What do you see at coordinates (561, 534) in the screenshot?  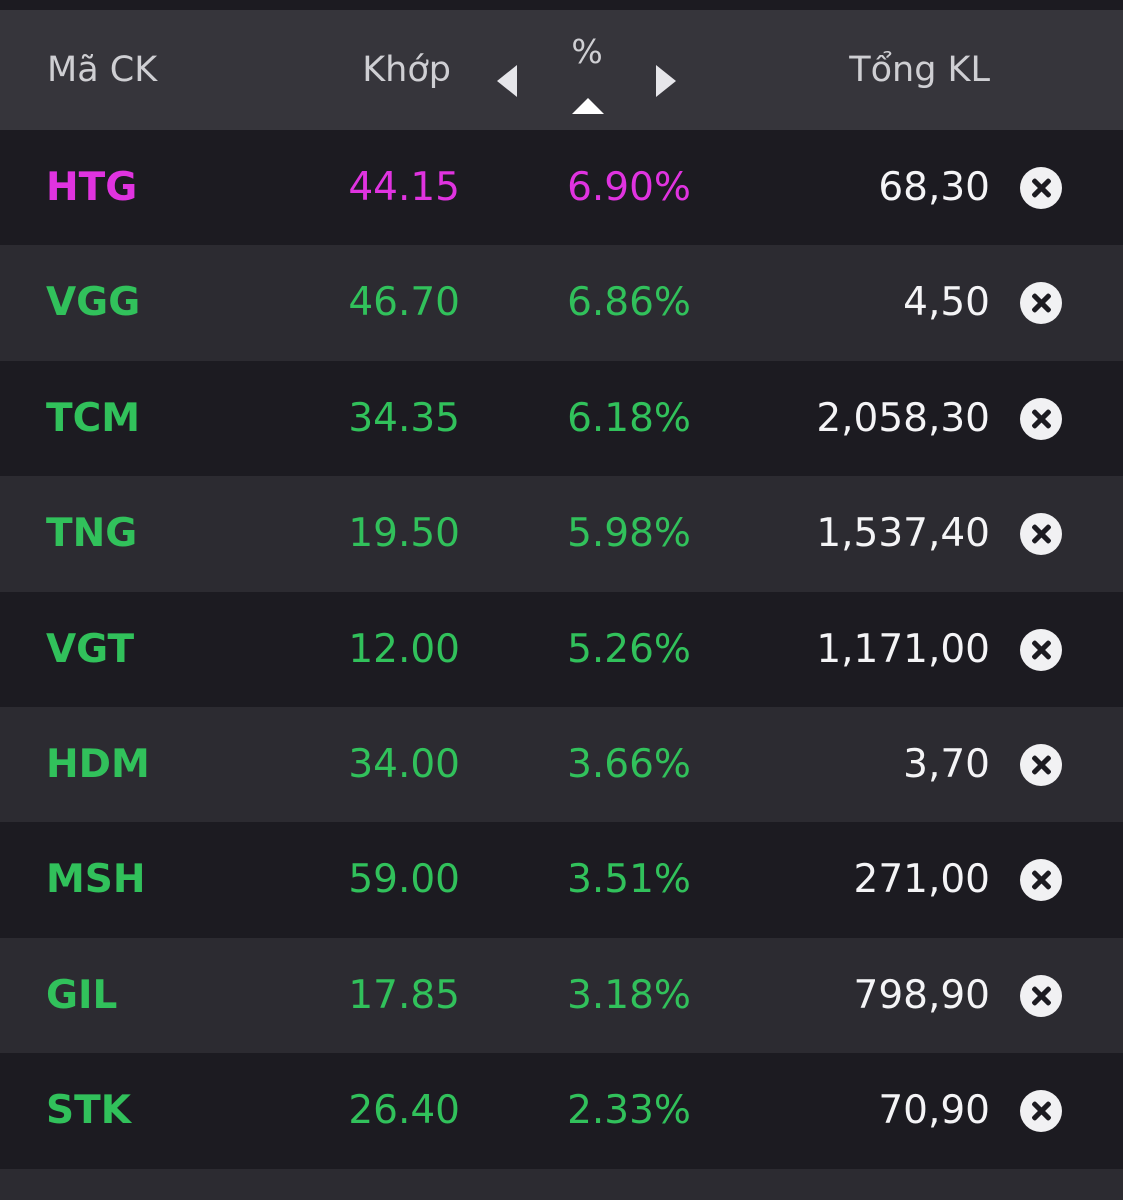 I see `table-row: TNG 19.50 5.98% 1,537,40` at bounding box center [561, 534].